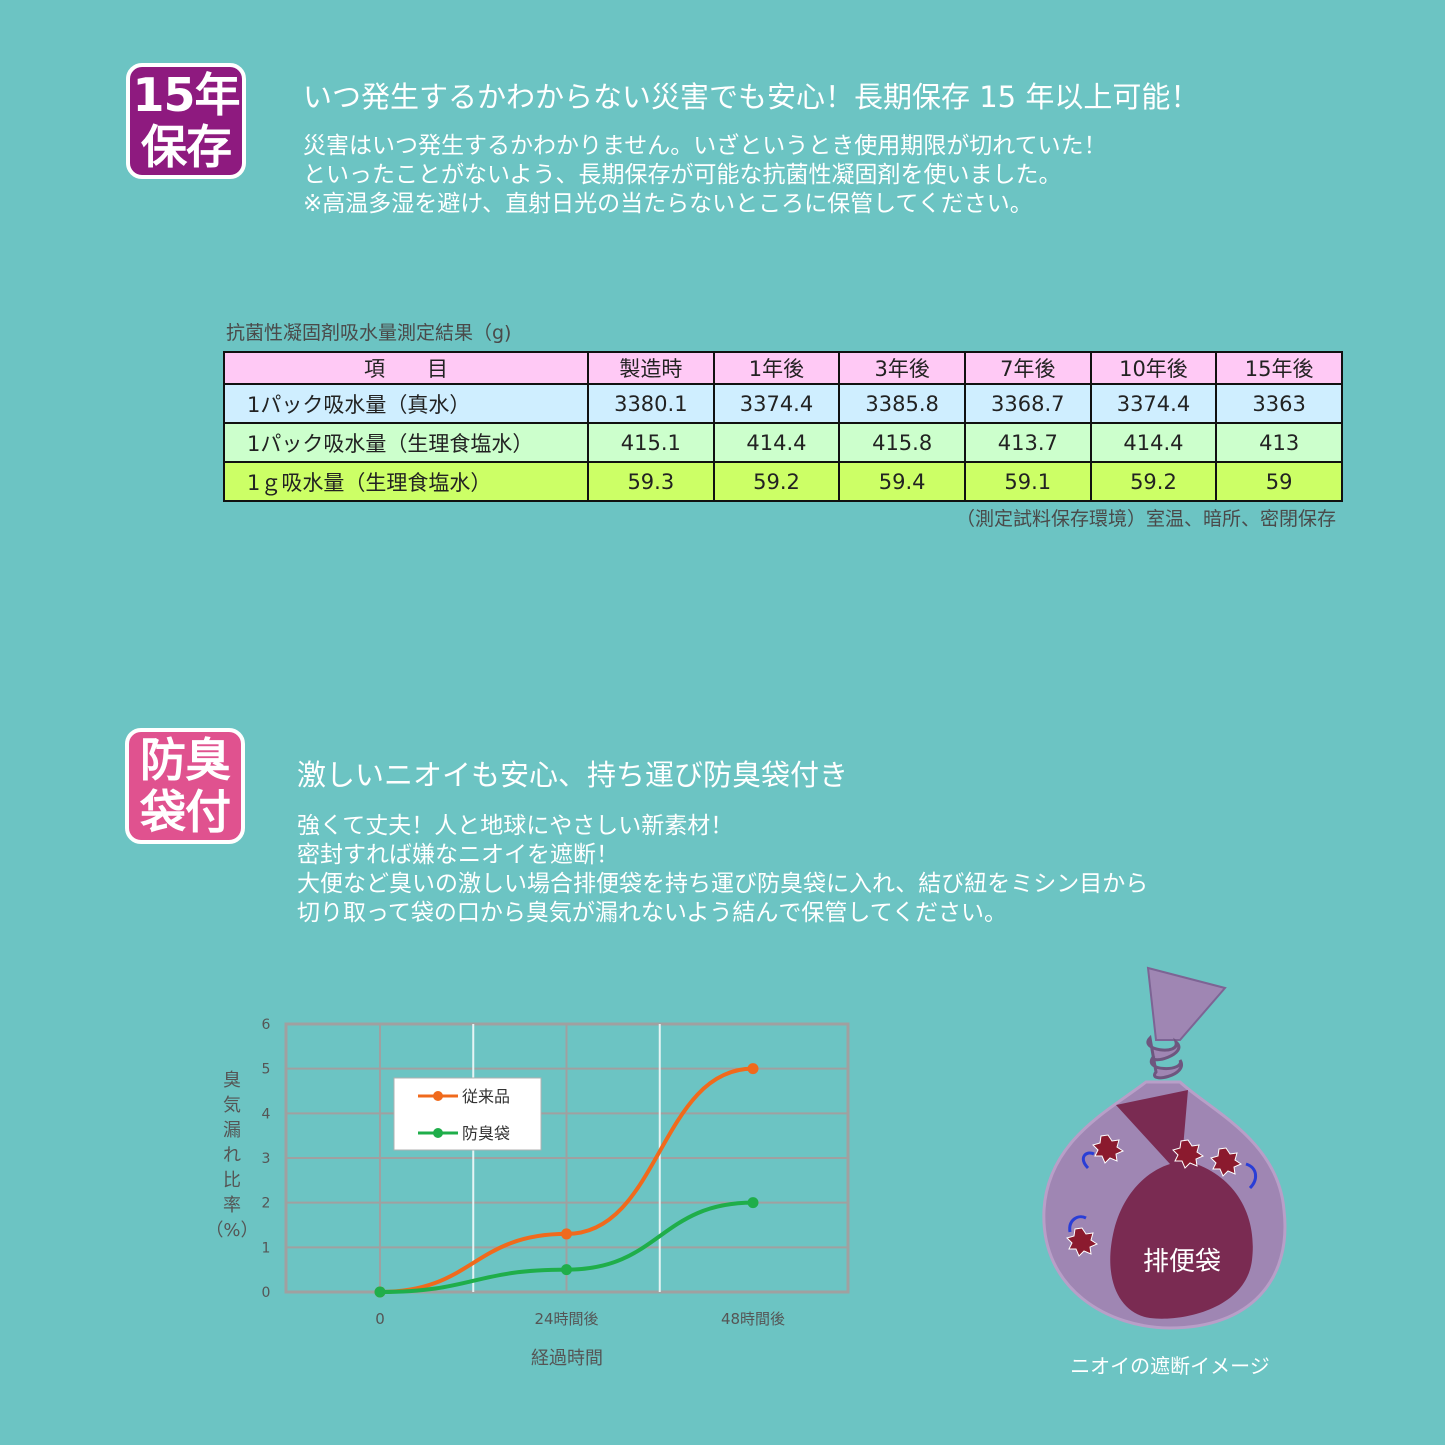  What do you see at coordinates (651, 368) in the screenshot?
I see `table-header-cell: 製造時` at bounding box center [651, 368].